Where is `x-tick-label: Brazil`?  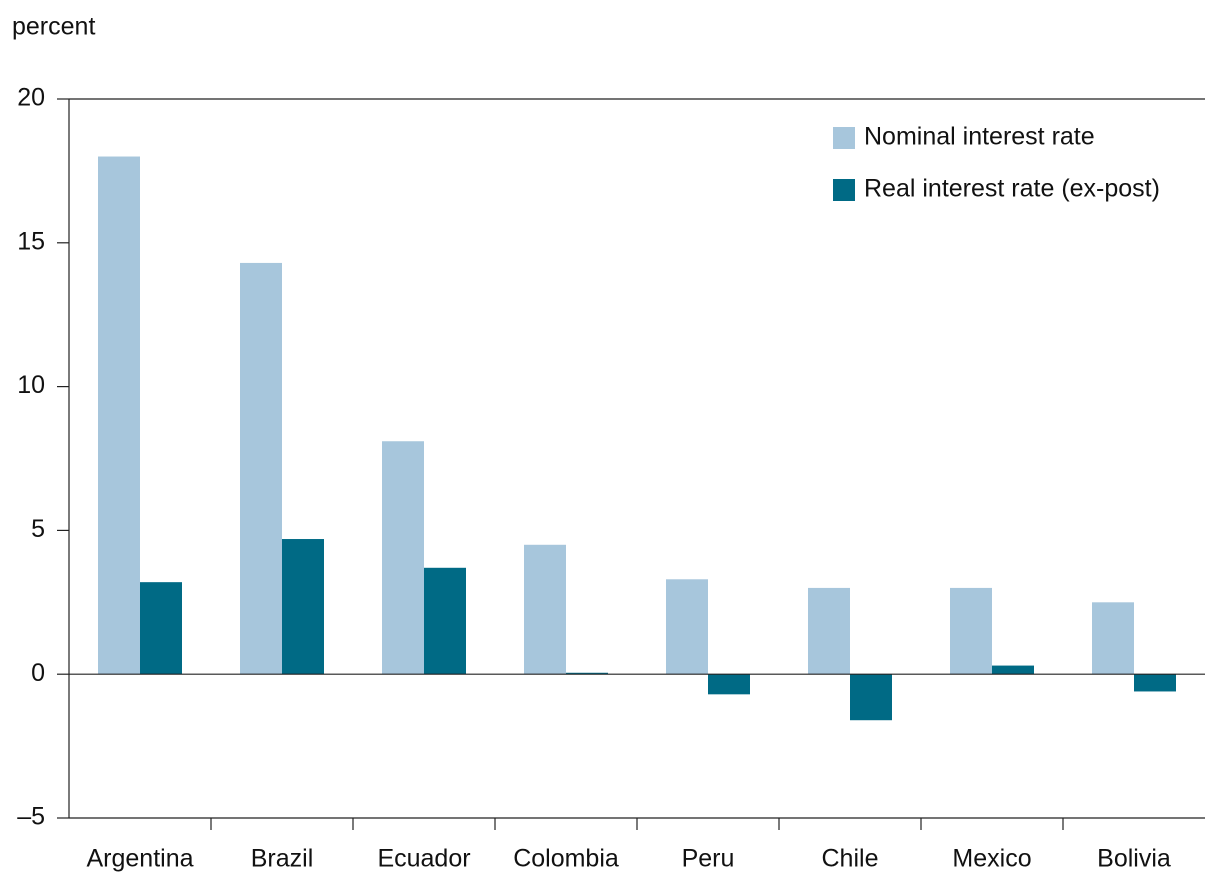
x-tick-label: Brazil is located at coordinates (282, 859).